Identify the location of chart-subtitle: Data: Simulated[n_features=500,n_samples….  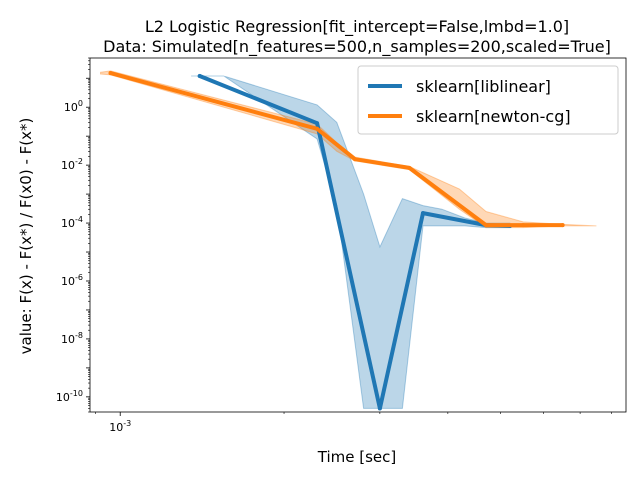
(357, 47).